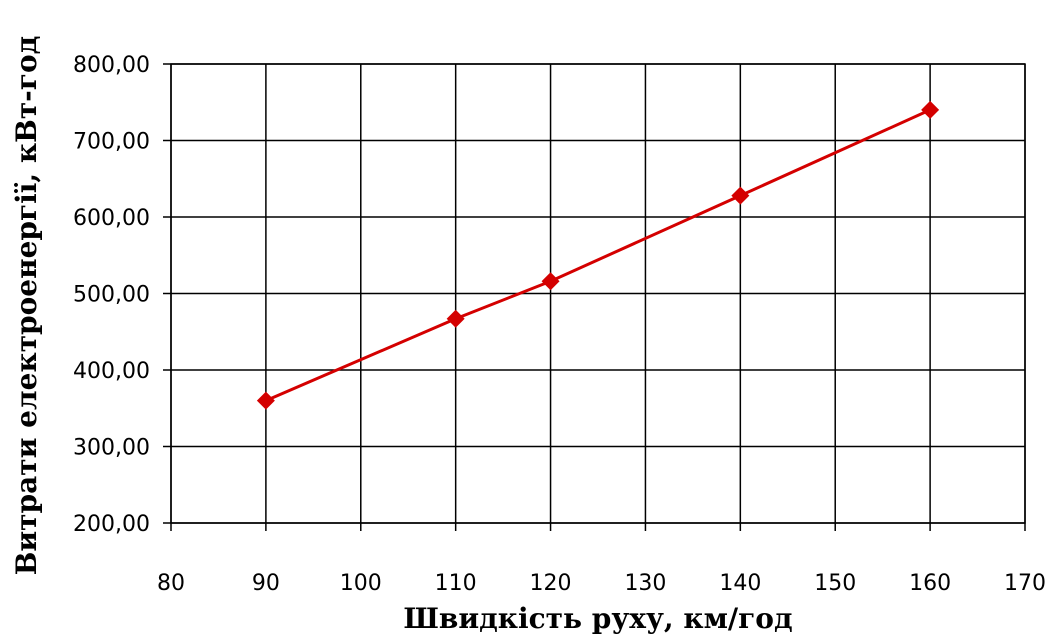 The height and width of the screenshot is (637, 1051). I want to click on y-tick-label: 400,00, so click(111, 371).